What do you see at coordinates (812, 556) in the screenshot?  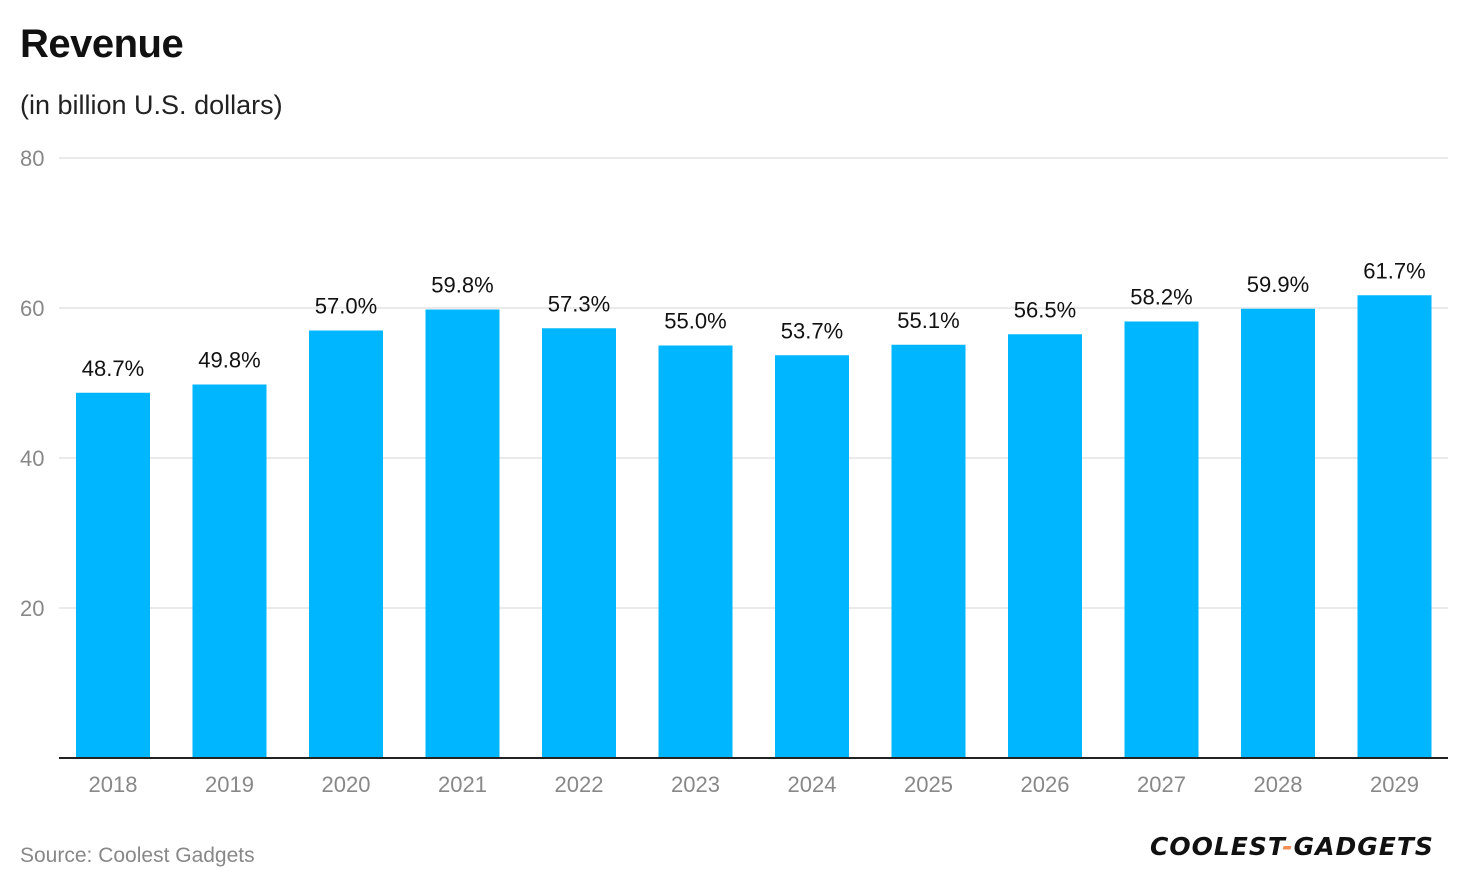 I see `bar-2024` at bounding box center [812, 556].